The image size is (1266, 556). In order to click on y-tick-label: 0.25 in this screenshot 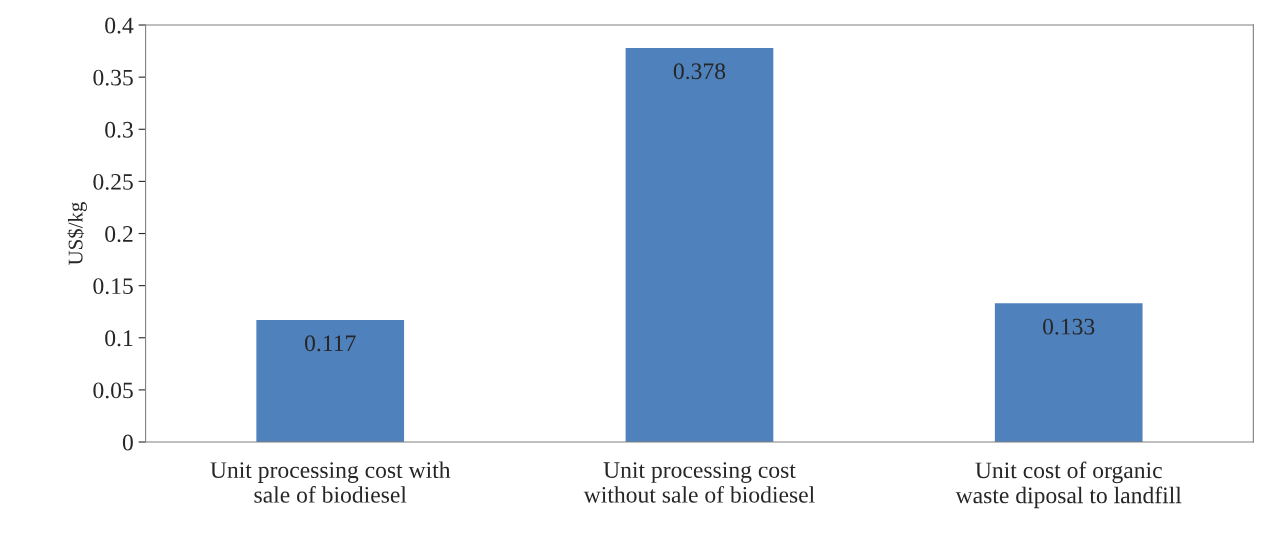, I will do `click(113, 181)`.